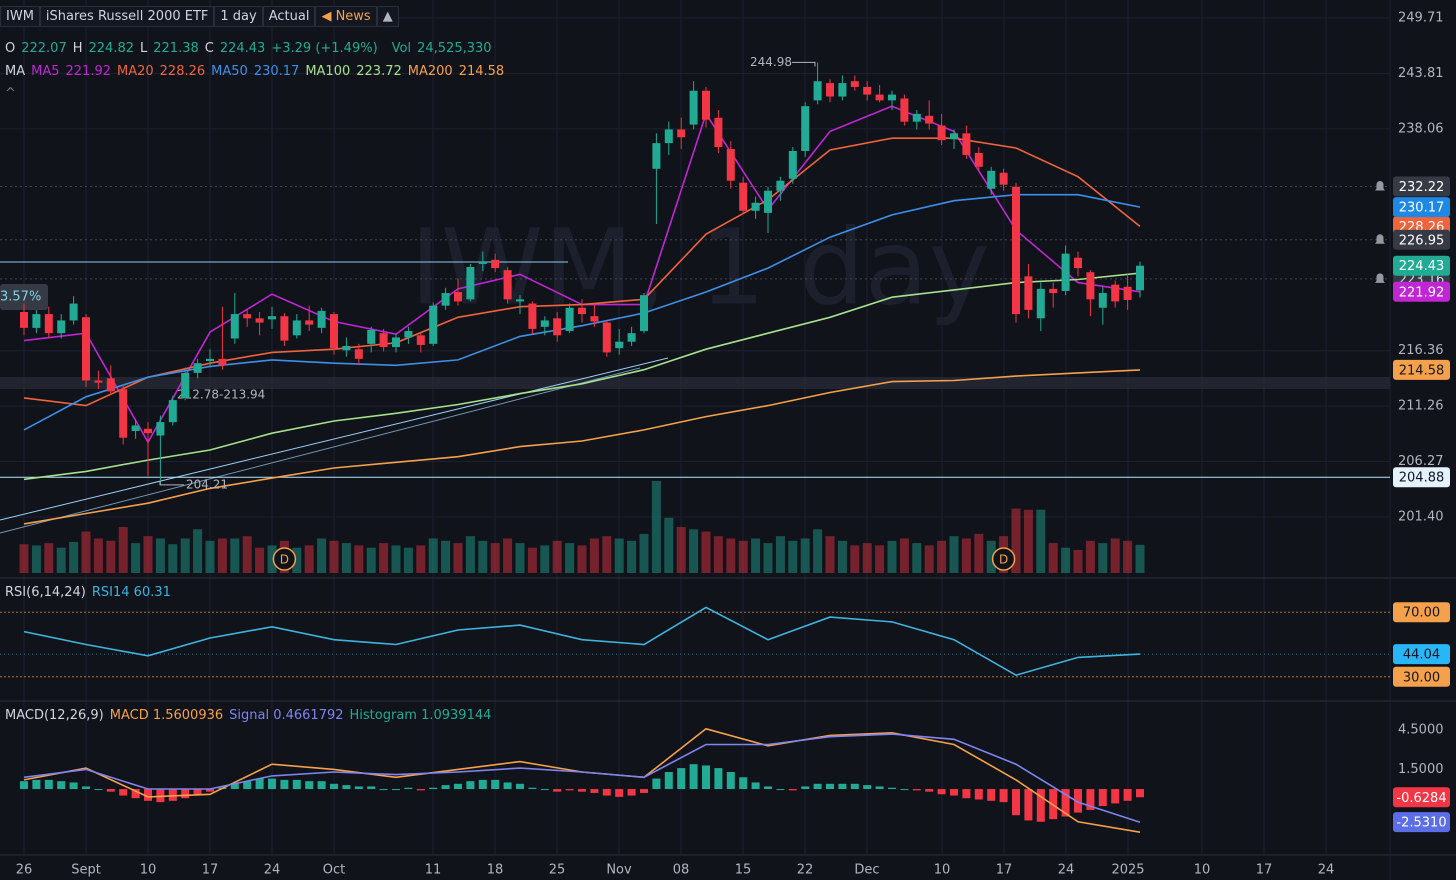  Describe the element at coordinates (771, 62) in the screenshot. I see `high-label: 244.98` at that location.